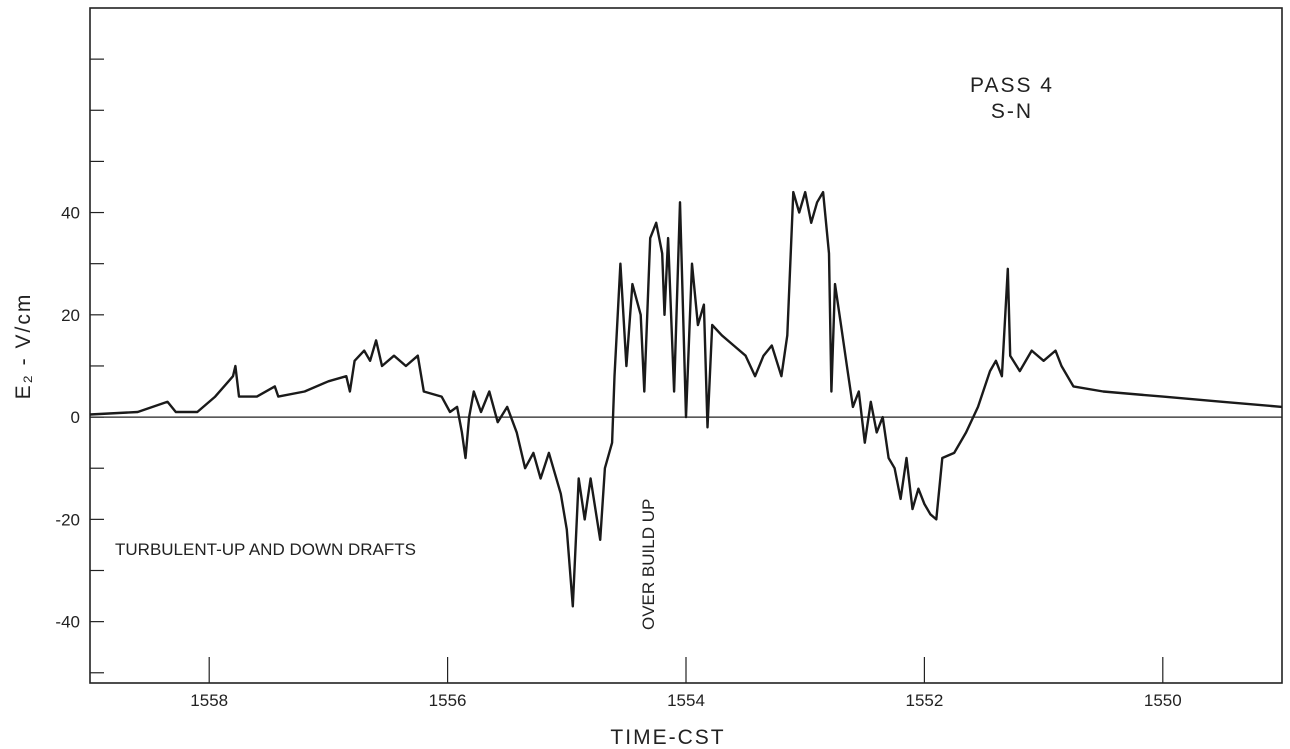 This screenshot has height=749, width=1290. I want to click on build-up-annotation: OVER BUILD UP, so click(648, 564).